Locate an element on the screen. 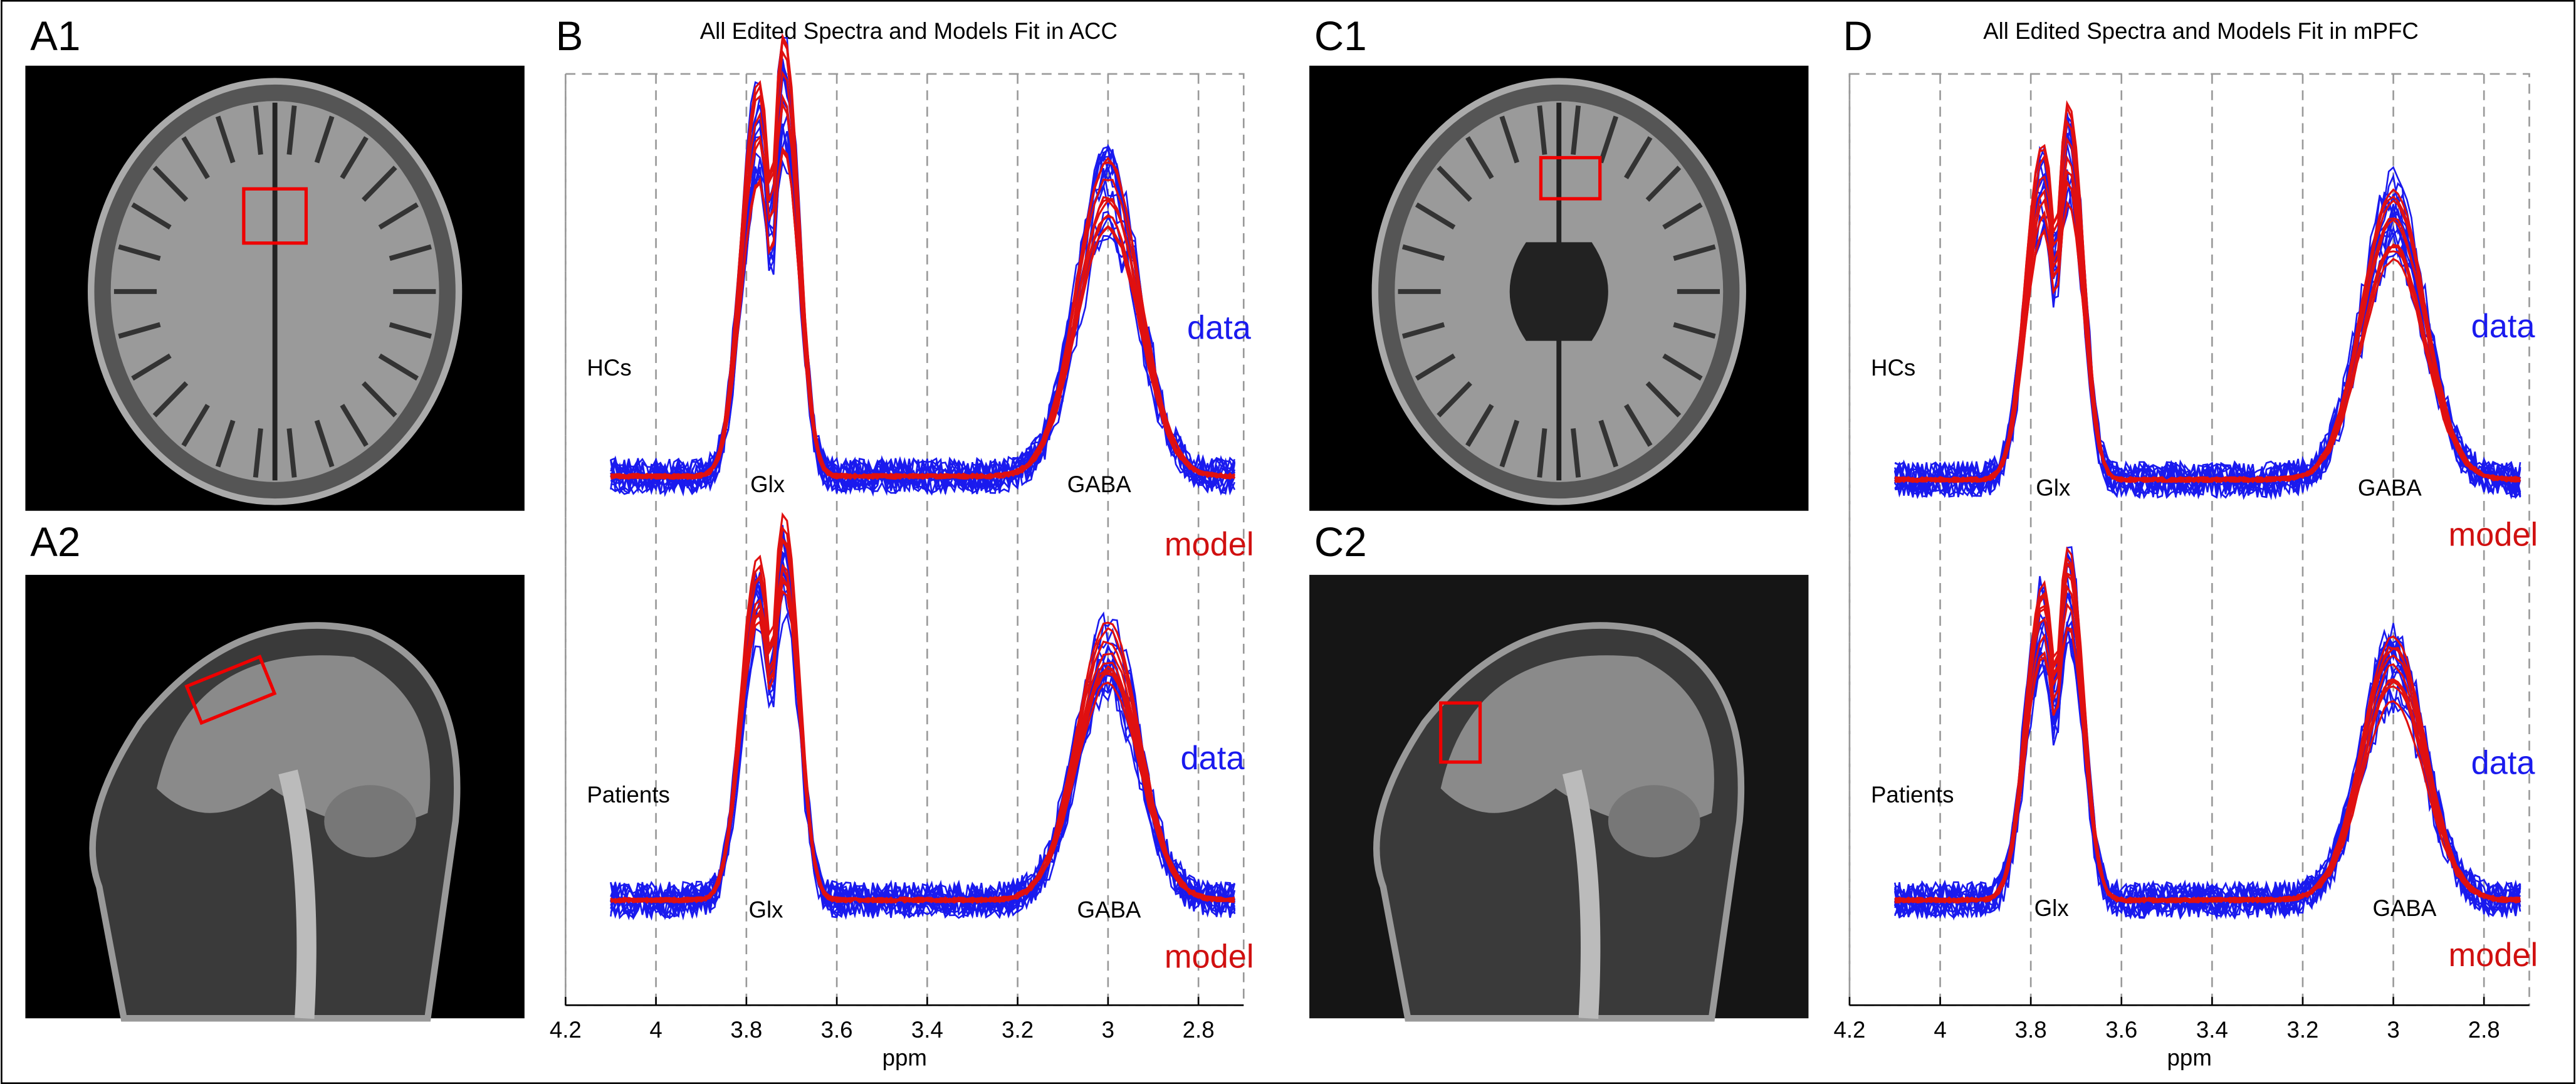 The image size is (2576, 1084). panel-label: A1 is located at coordinates (55, 36).